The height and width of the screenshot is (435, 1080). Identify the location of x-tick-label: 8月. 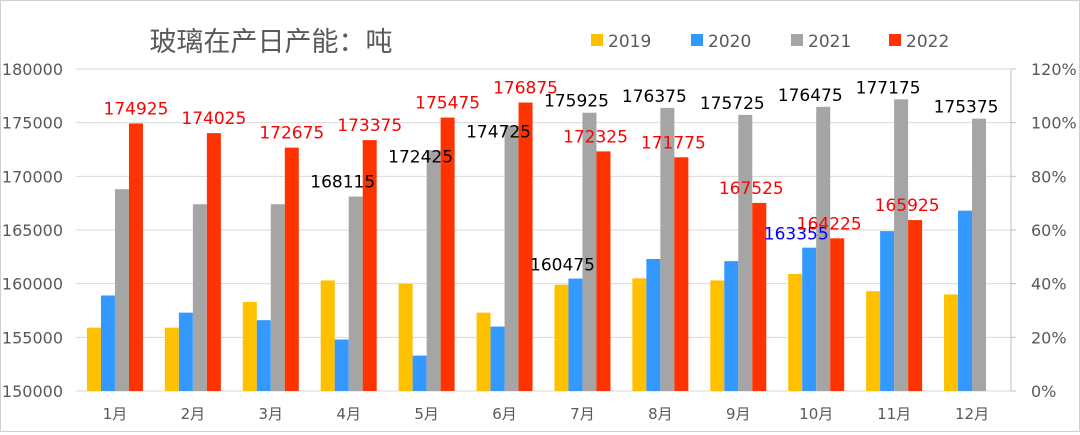
(660, 414).